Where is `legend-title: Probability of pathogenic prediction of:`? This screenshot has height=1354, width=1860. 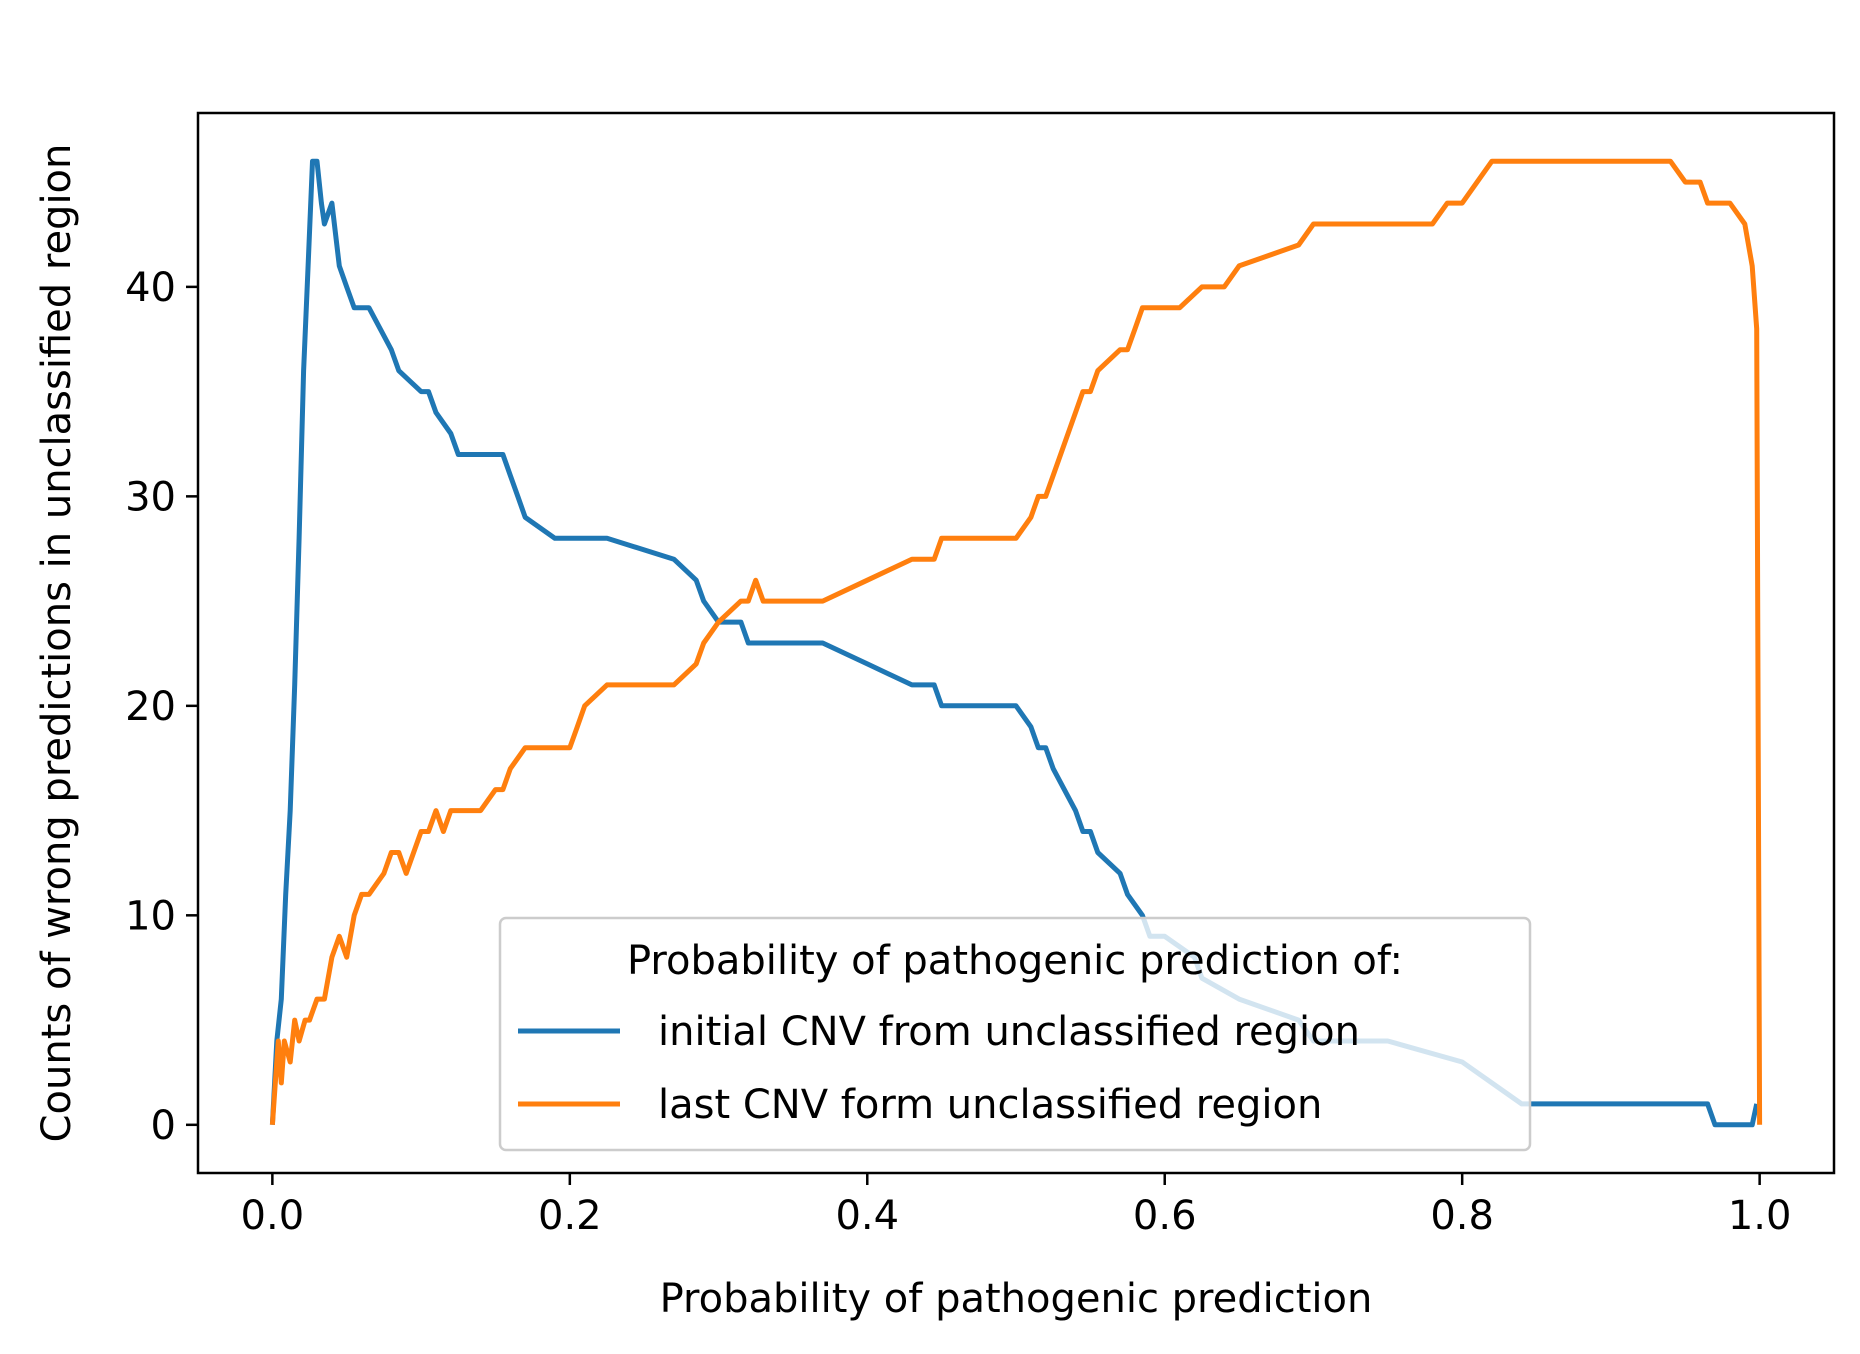
legend-title: Probability of pathogenic prediction of: is located at coordinates (1015, 961).